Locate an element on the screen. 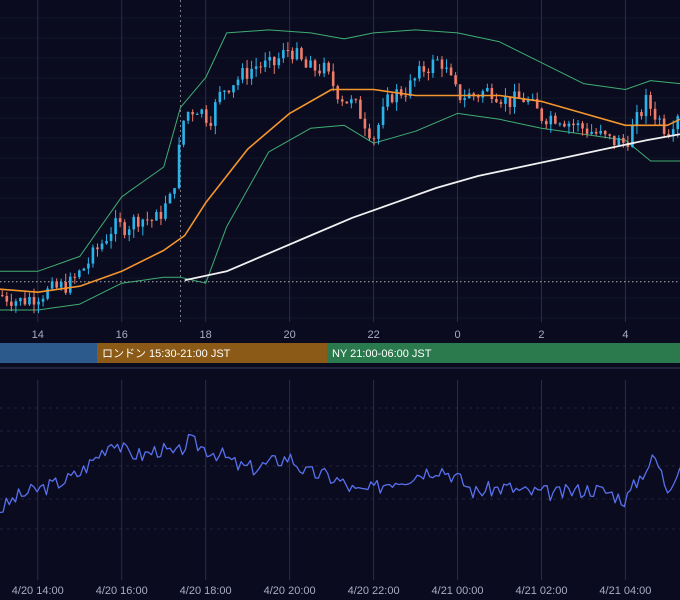  osc-x-tick-label: 4/21 02:00 is located at coordinates (541, 591).